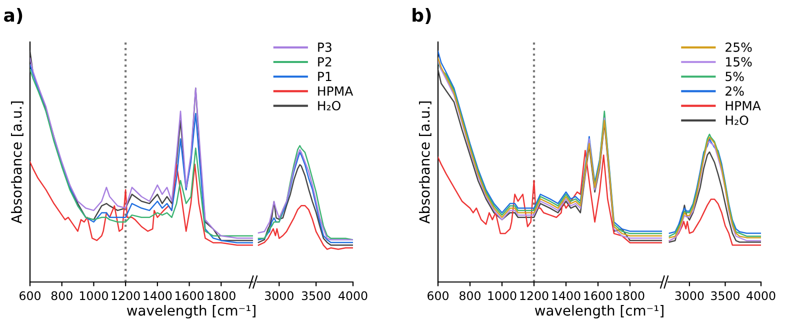 Image resolution: width=787 pixels, height=323 pixels. What do you see at coordinates (421, 16) in the screenshot?
I see `chart-title: b)` at bounding box center [421, 16].